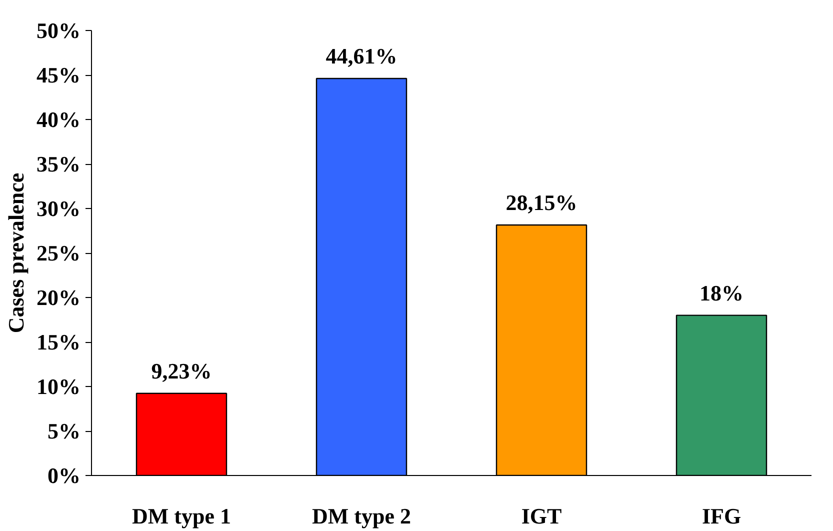 Image resolution: width=833 pixels, height=531 pixels. What do you see at coordinates (64, 475) in the screenshot?
I see `y-tick-label: 0%` at bounding box center [64, 475].